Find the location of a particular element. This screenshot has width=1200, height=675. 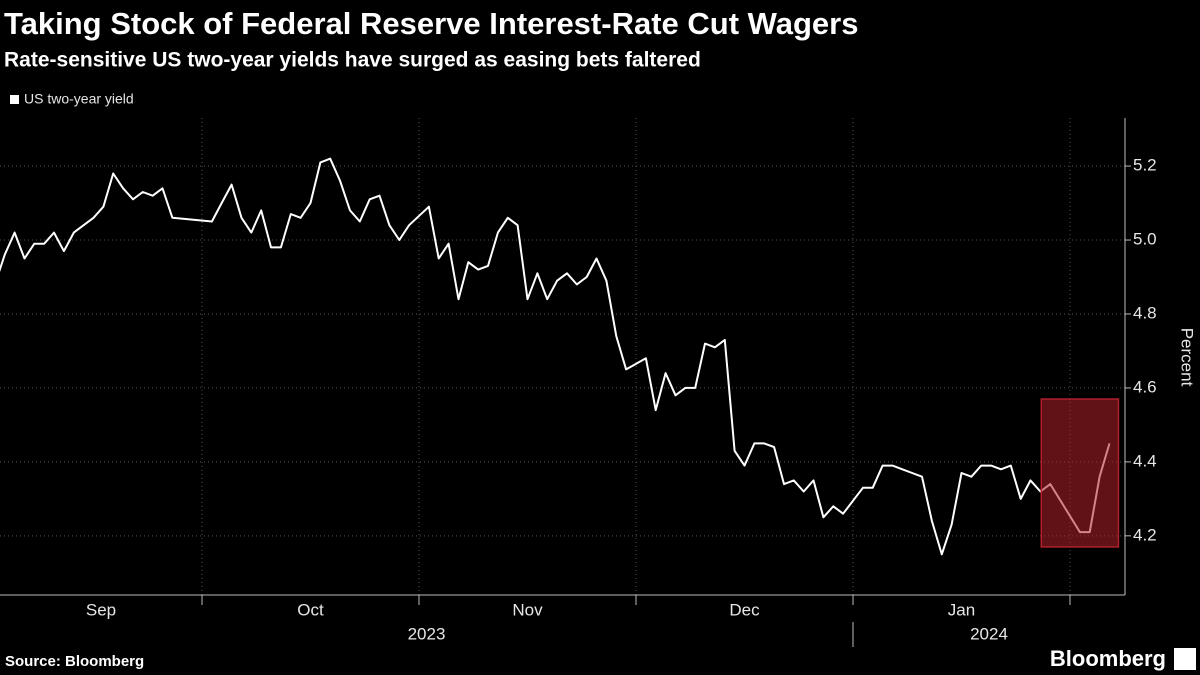

y-tick-label: 4.8 is located at coordinates (1145, 312).